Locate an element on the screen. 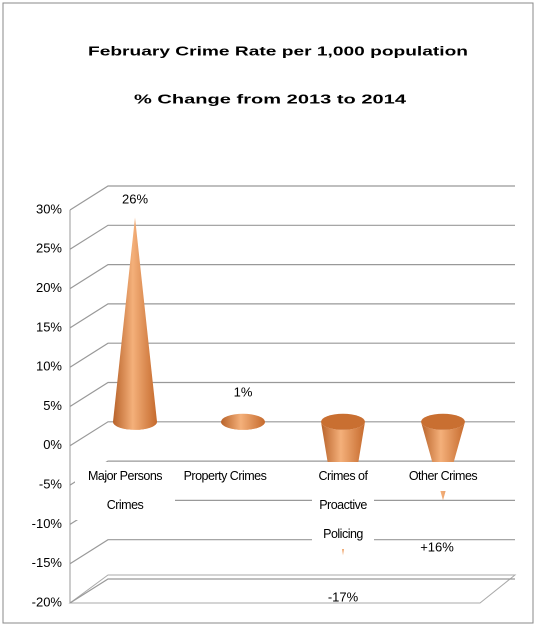 The height and width of the screenshot is (627, 537). data-label: 1% is located at coordinates (243, 391).